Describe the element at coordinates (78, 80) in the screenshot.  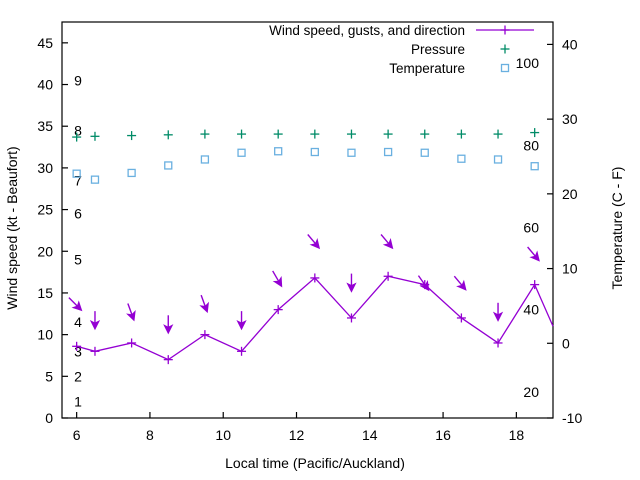
I see `beaufort-label: 9` at that location.